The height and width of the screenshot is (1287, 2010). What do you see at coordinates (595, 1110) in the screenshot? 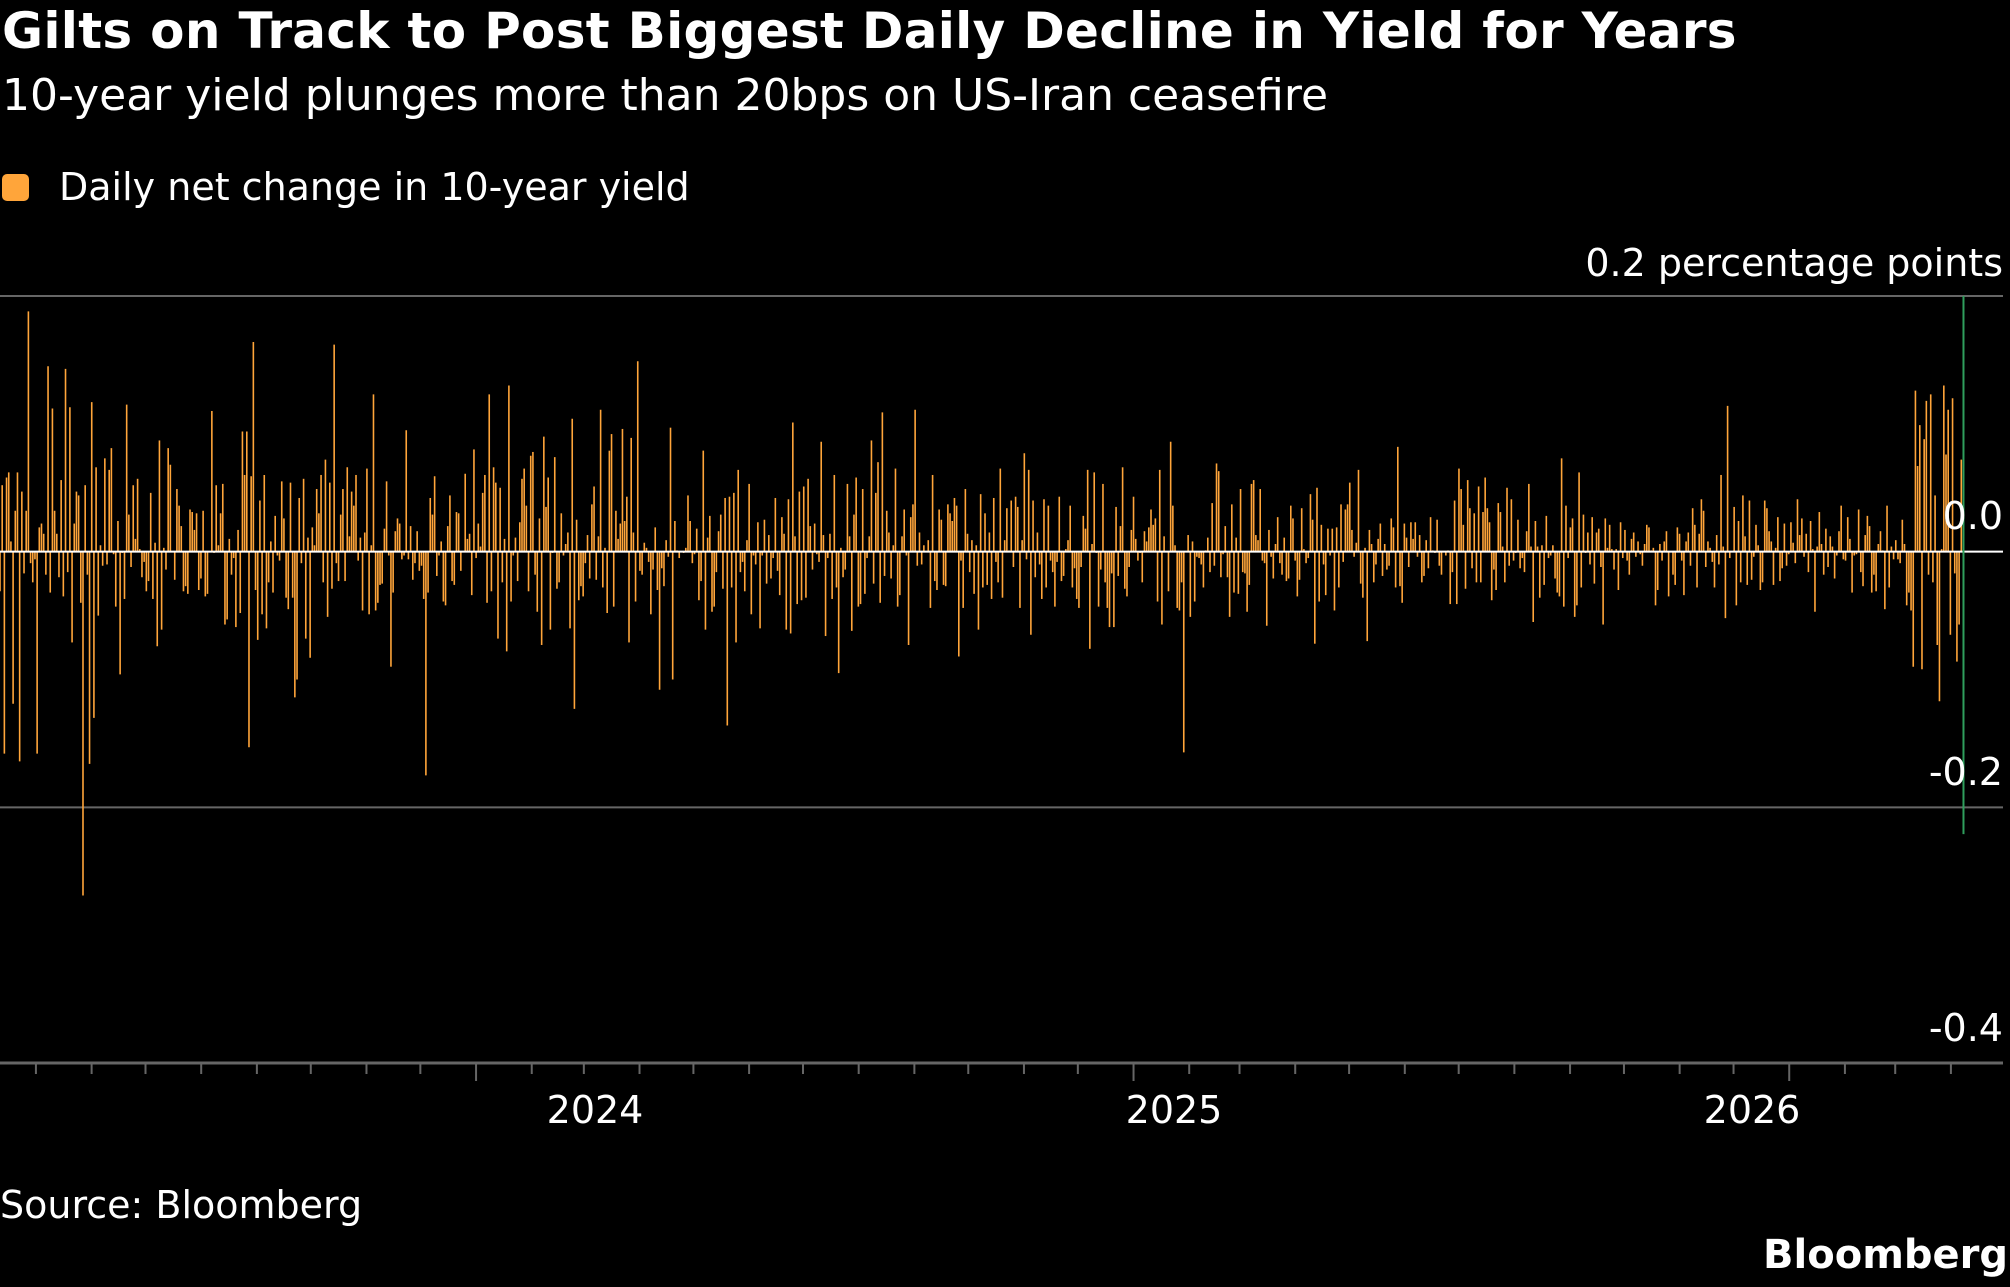
I see `x-tick-label: 2024` at bounding box center [595, 1110].